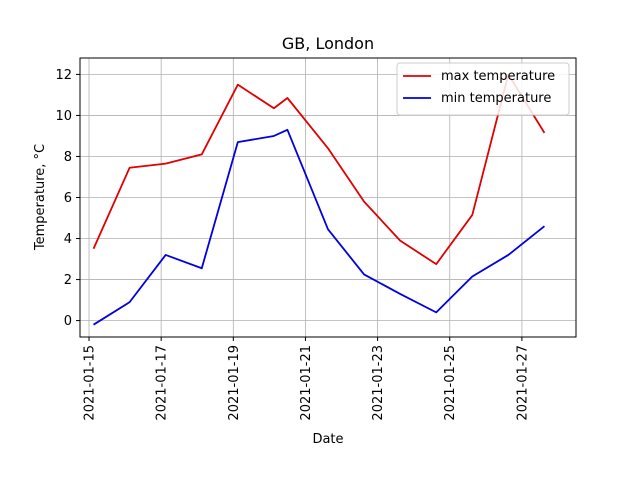  Describe the element at coordinates (450, 383) in the screenshot. I see `x-tick-label: 2021-01-25` at that location.